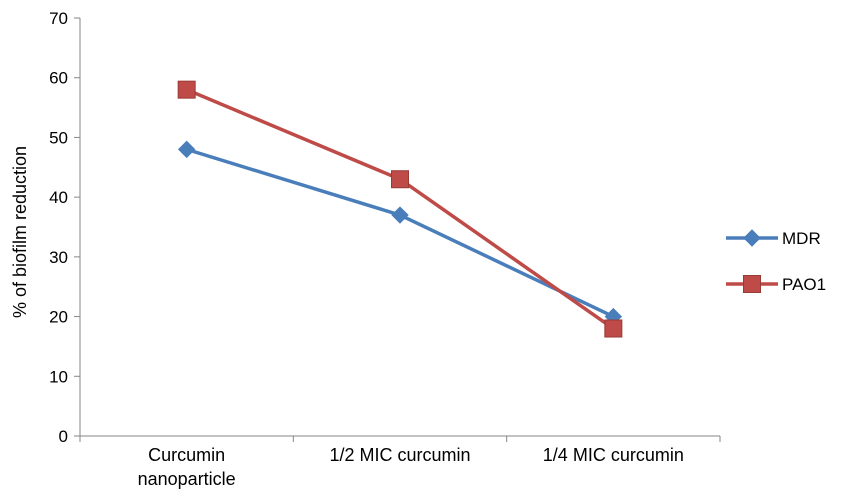 This screenshot has width=861, height=496. Describe the element at coordinates (187, 467) in the screenshot. I see `x-category-label: Curcumin nanoparticle` at that location.